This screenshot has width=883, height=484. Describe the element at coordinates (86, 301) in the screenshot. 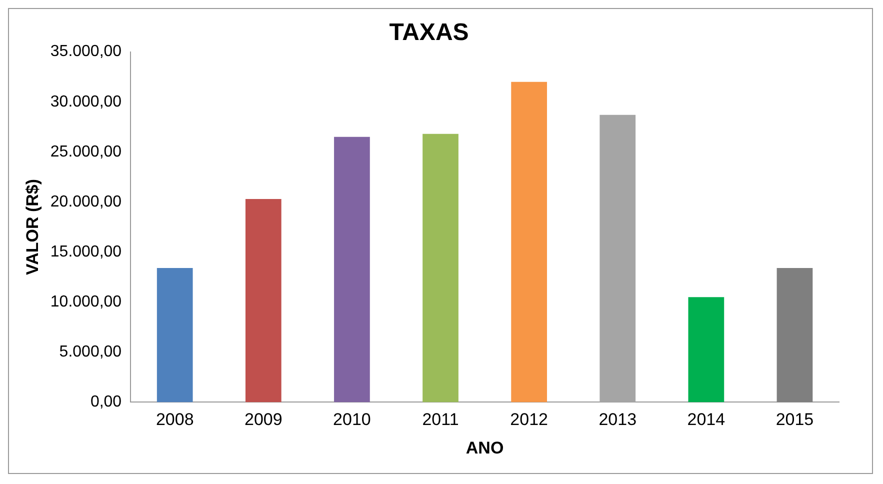

I see `y-tick-label: 10.000,00` at that location.